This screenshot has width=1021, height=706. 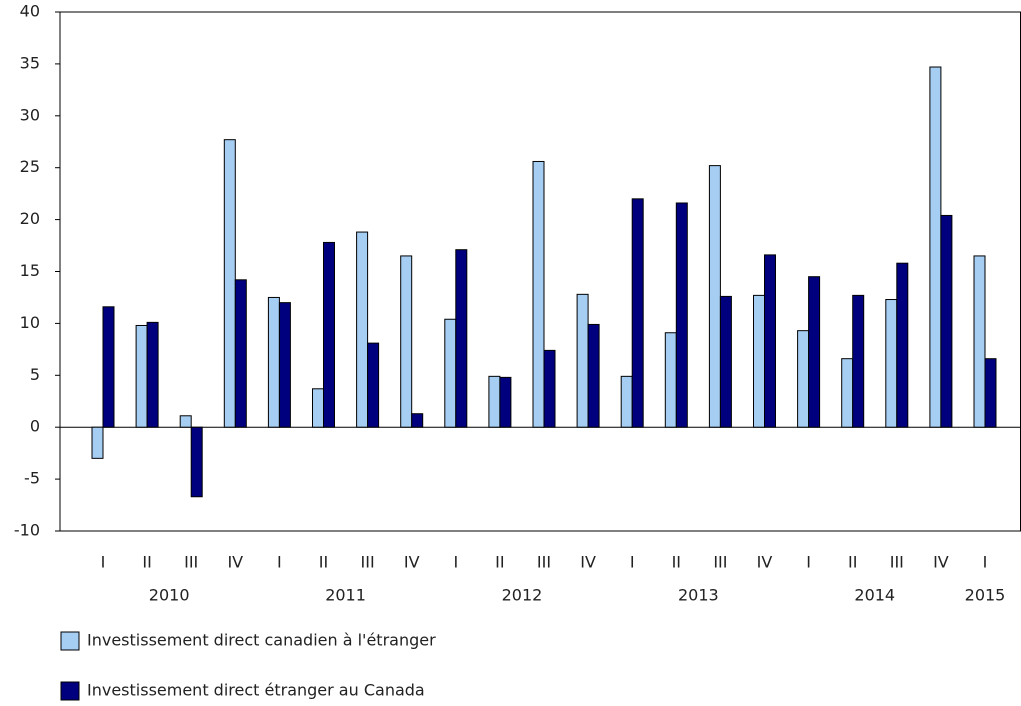 What do you see at coordinates (27, 530) in the screenshot?
I see `y-tick-label: -10` at bounding box center [27, 530].